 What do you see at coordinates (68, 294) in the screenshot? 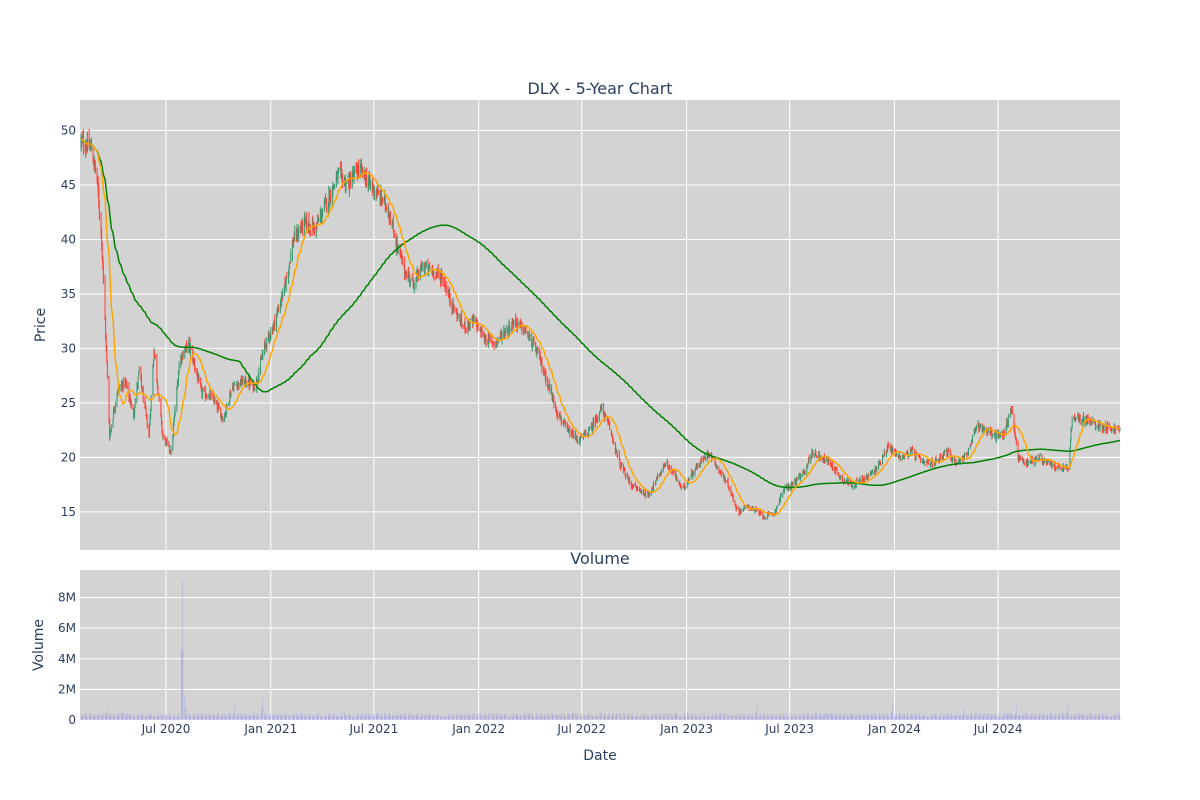
I see `price-tick-label: 35` at bounding box center [68, 294].